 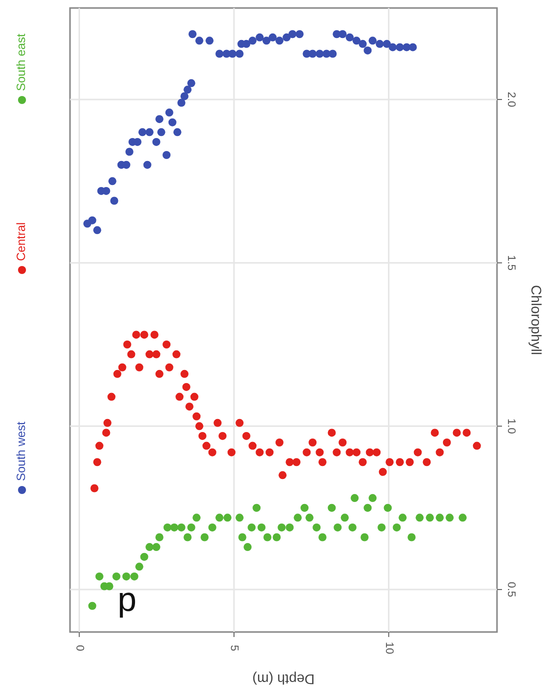 What do you see at coordinates (21, 241) in the screenshot?
I see `text: Central` at bounding box center [21, 241].